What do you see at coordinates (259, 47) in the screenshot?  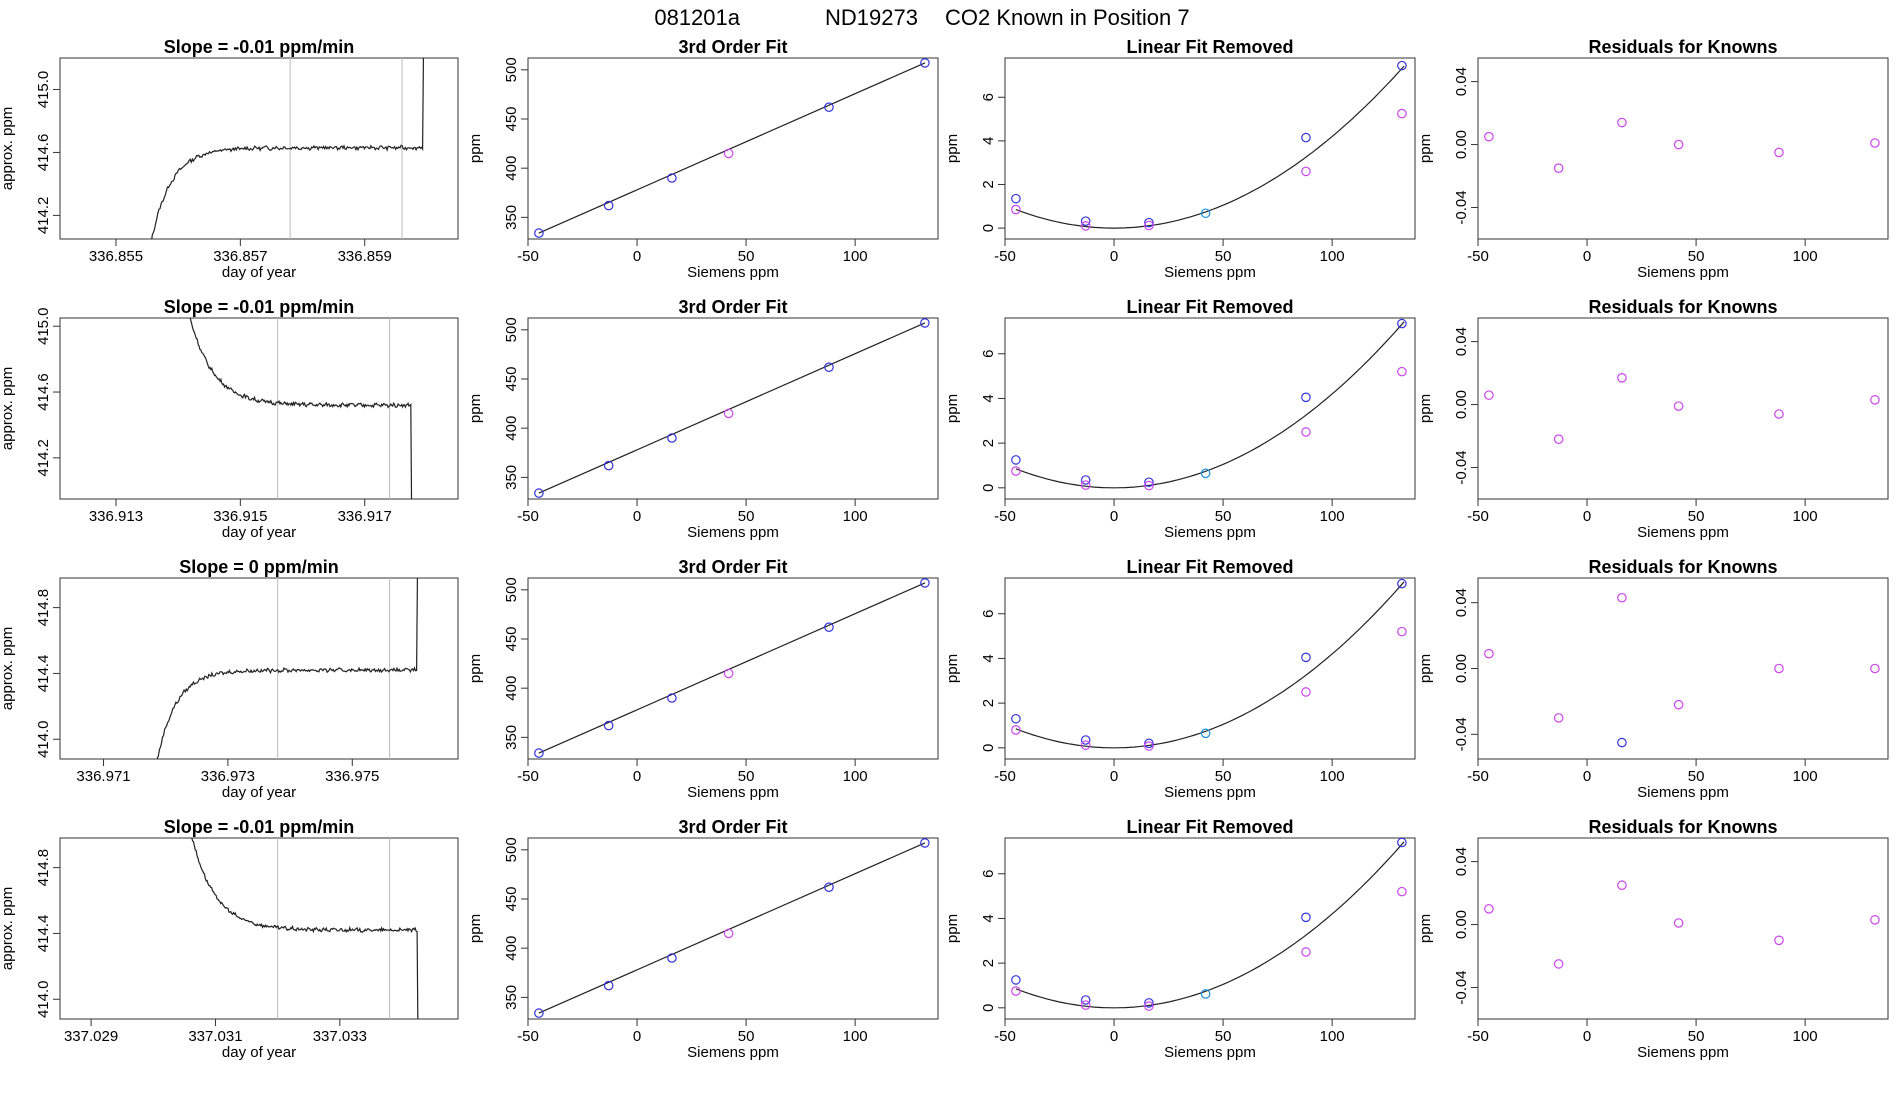 I see `panel-title: Slope = -0.01 ppm/min` at bounding box center [259, 47].